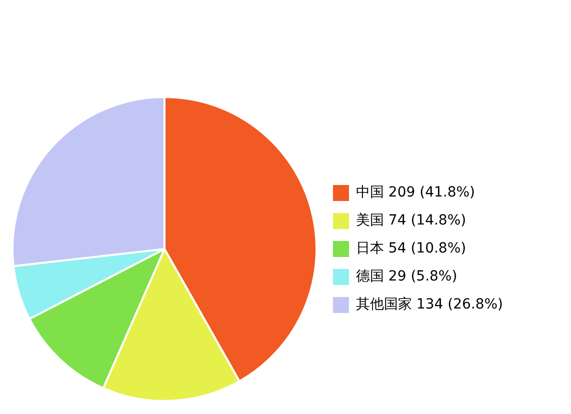 This screenshot has width=571, height=414. Describe the element at coordinates (411, 248) in the screenshot. I see `legend-label: 日本 54 (10.8%)` at that location.